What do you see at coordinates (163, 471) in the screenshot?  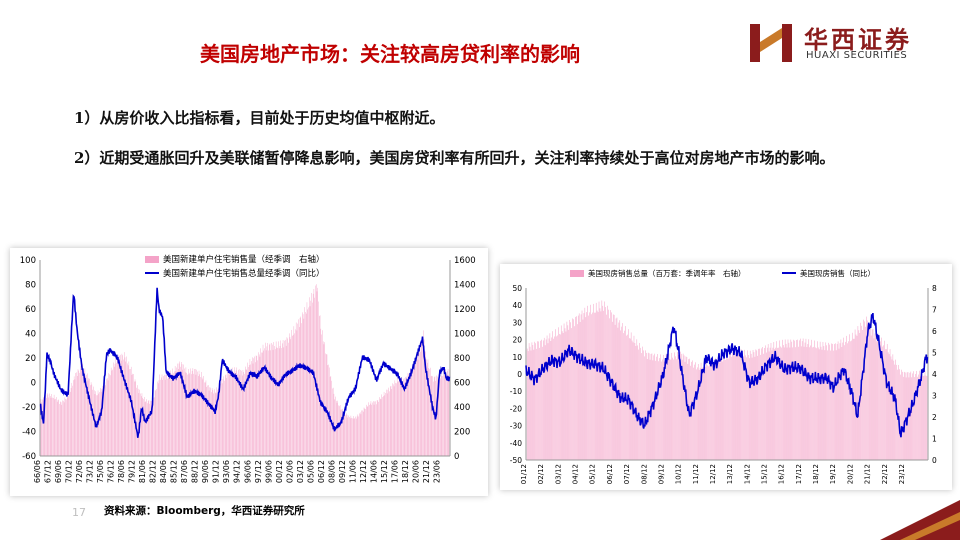 I see `x-tick-label: 84/06` at bounding box center [163, 471].